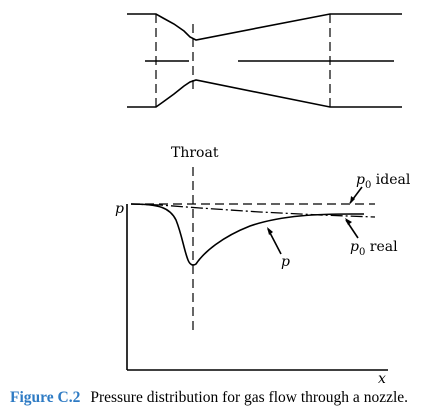  What do you see at coordinates (352, 200) in the screenshot?
I see `p0-ideal-arrowhead` at bounding box center [352, 200].